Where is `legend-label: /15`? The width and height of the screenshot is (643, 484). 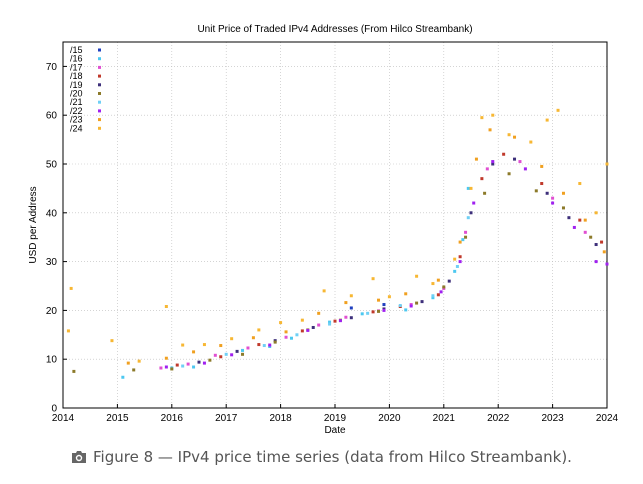
legend-label: /15 is located at coordinates (76, 50).